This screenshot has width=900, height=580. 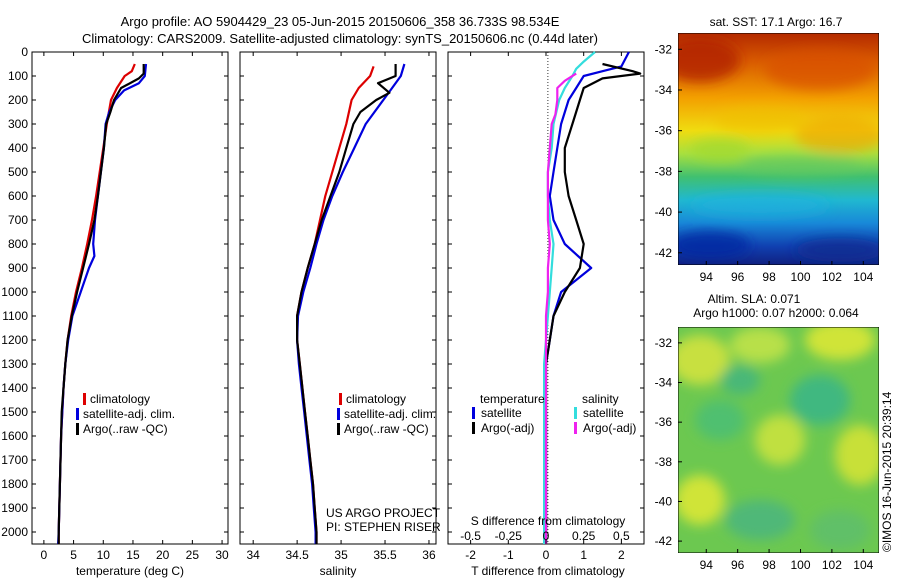 What do you see at coordinates (560, 308) in the screenshot?
I see `series-line-salinity-argo-adj-` at bounding box center [560, 308].